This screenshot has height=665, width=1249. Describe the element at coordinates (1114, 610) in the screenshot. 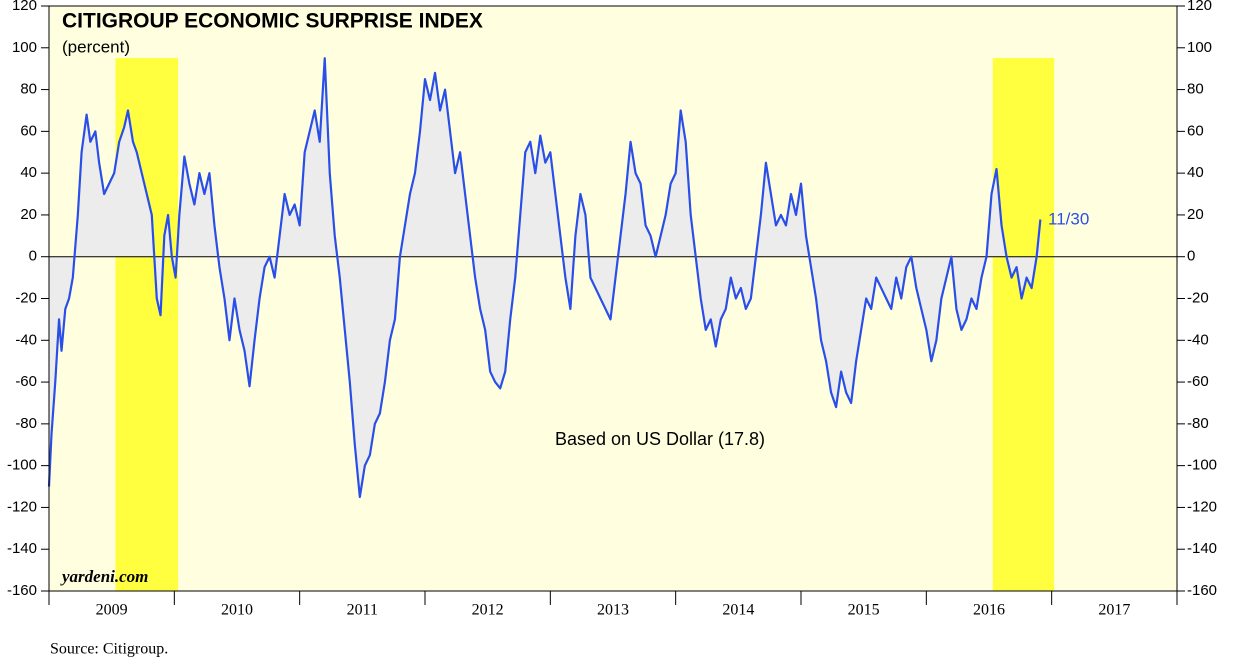

I see `x-tick-label: 2017` at that location.